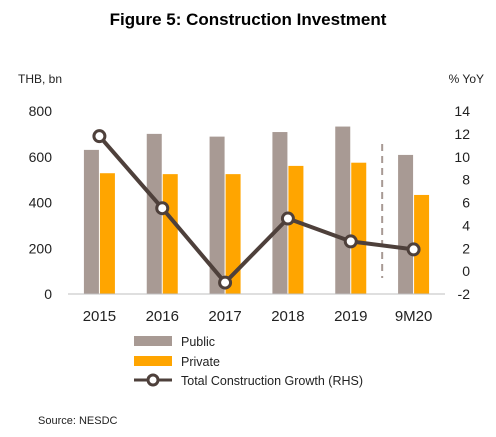 Image resolution: width=496 pixels, height=437 pixels. I want to click on category-label: 2017, so click(224, 316).